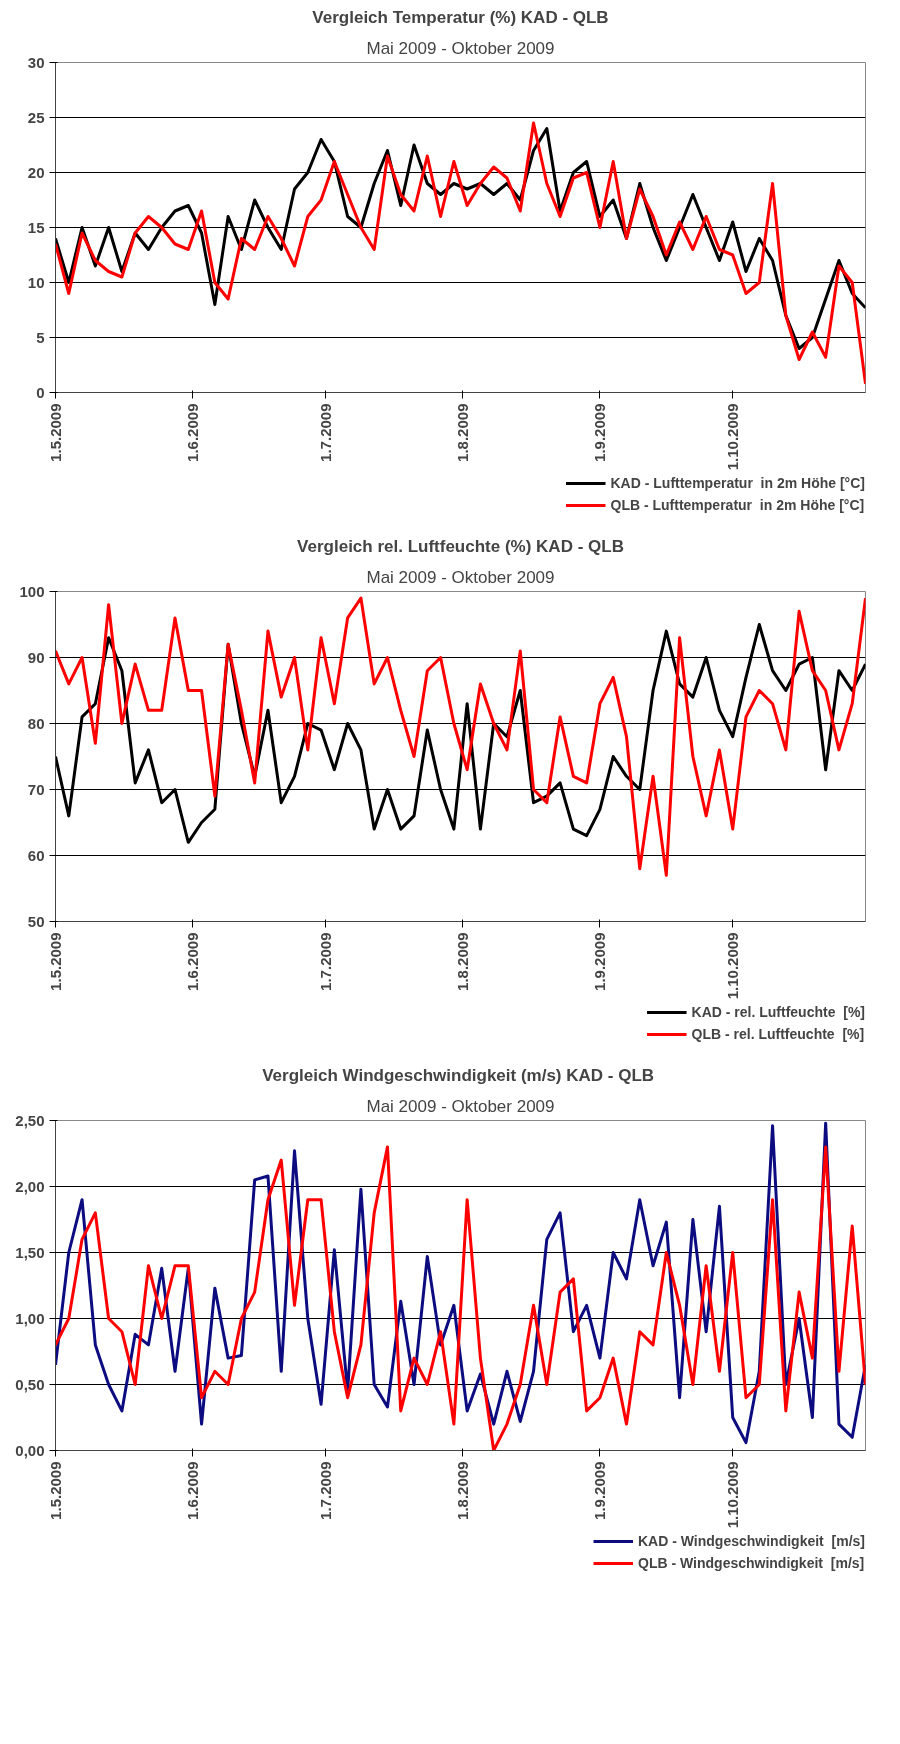  Describe the element at coordinates (36, 227) in the screenshot. I see `y-tick-label: 15` at that location.